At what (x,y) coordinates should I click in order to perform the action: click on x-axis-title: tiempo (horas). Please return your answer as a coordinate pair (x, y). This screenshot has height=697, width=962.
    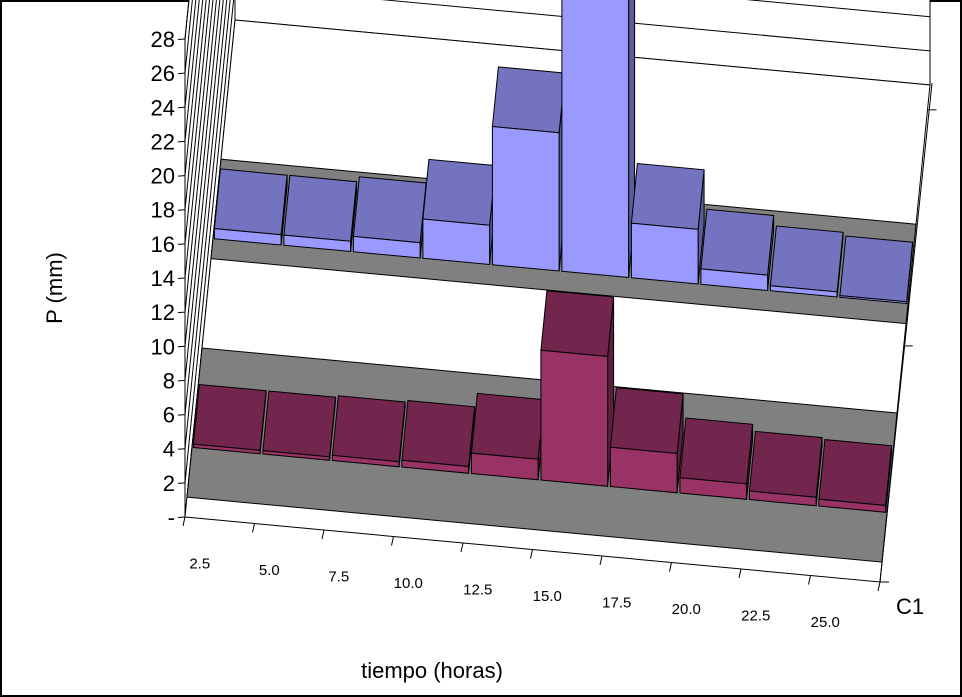
    Looking at the image, I should click on (432, 670).